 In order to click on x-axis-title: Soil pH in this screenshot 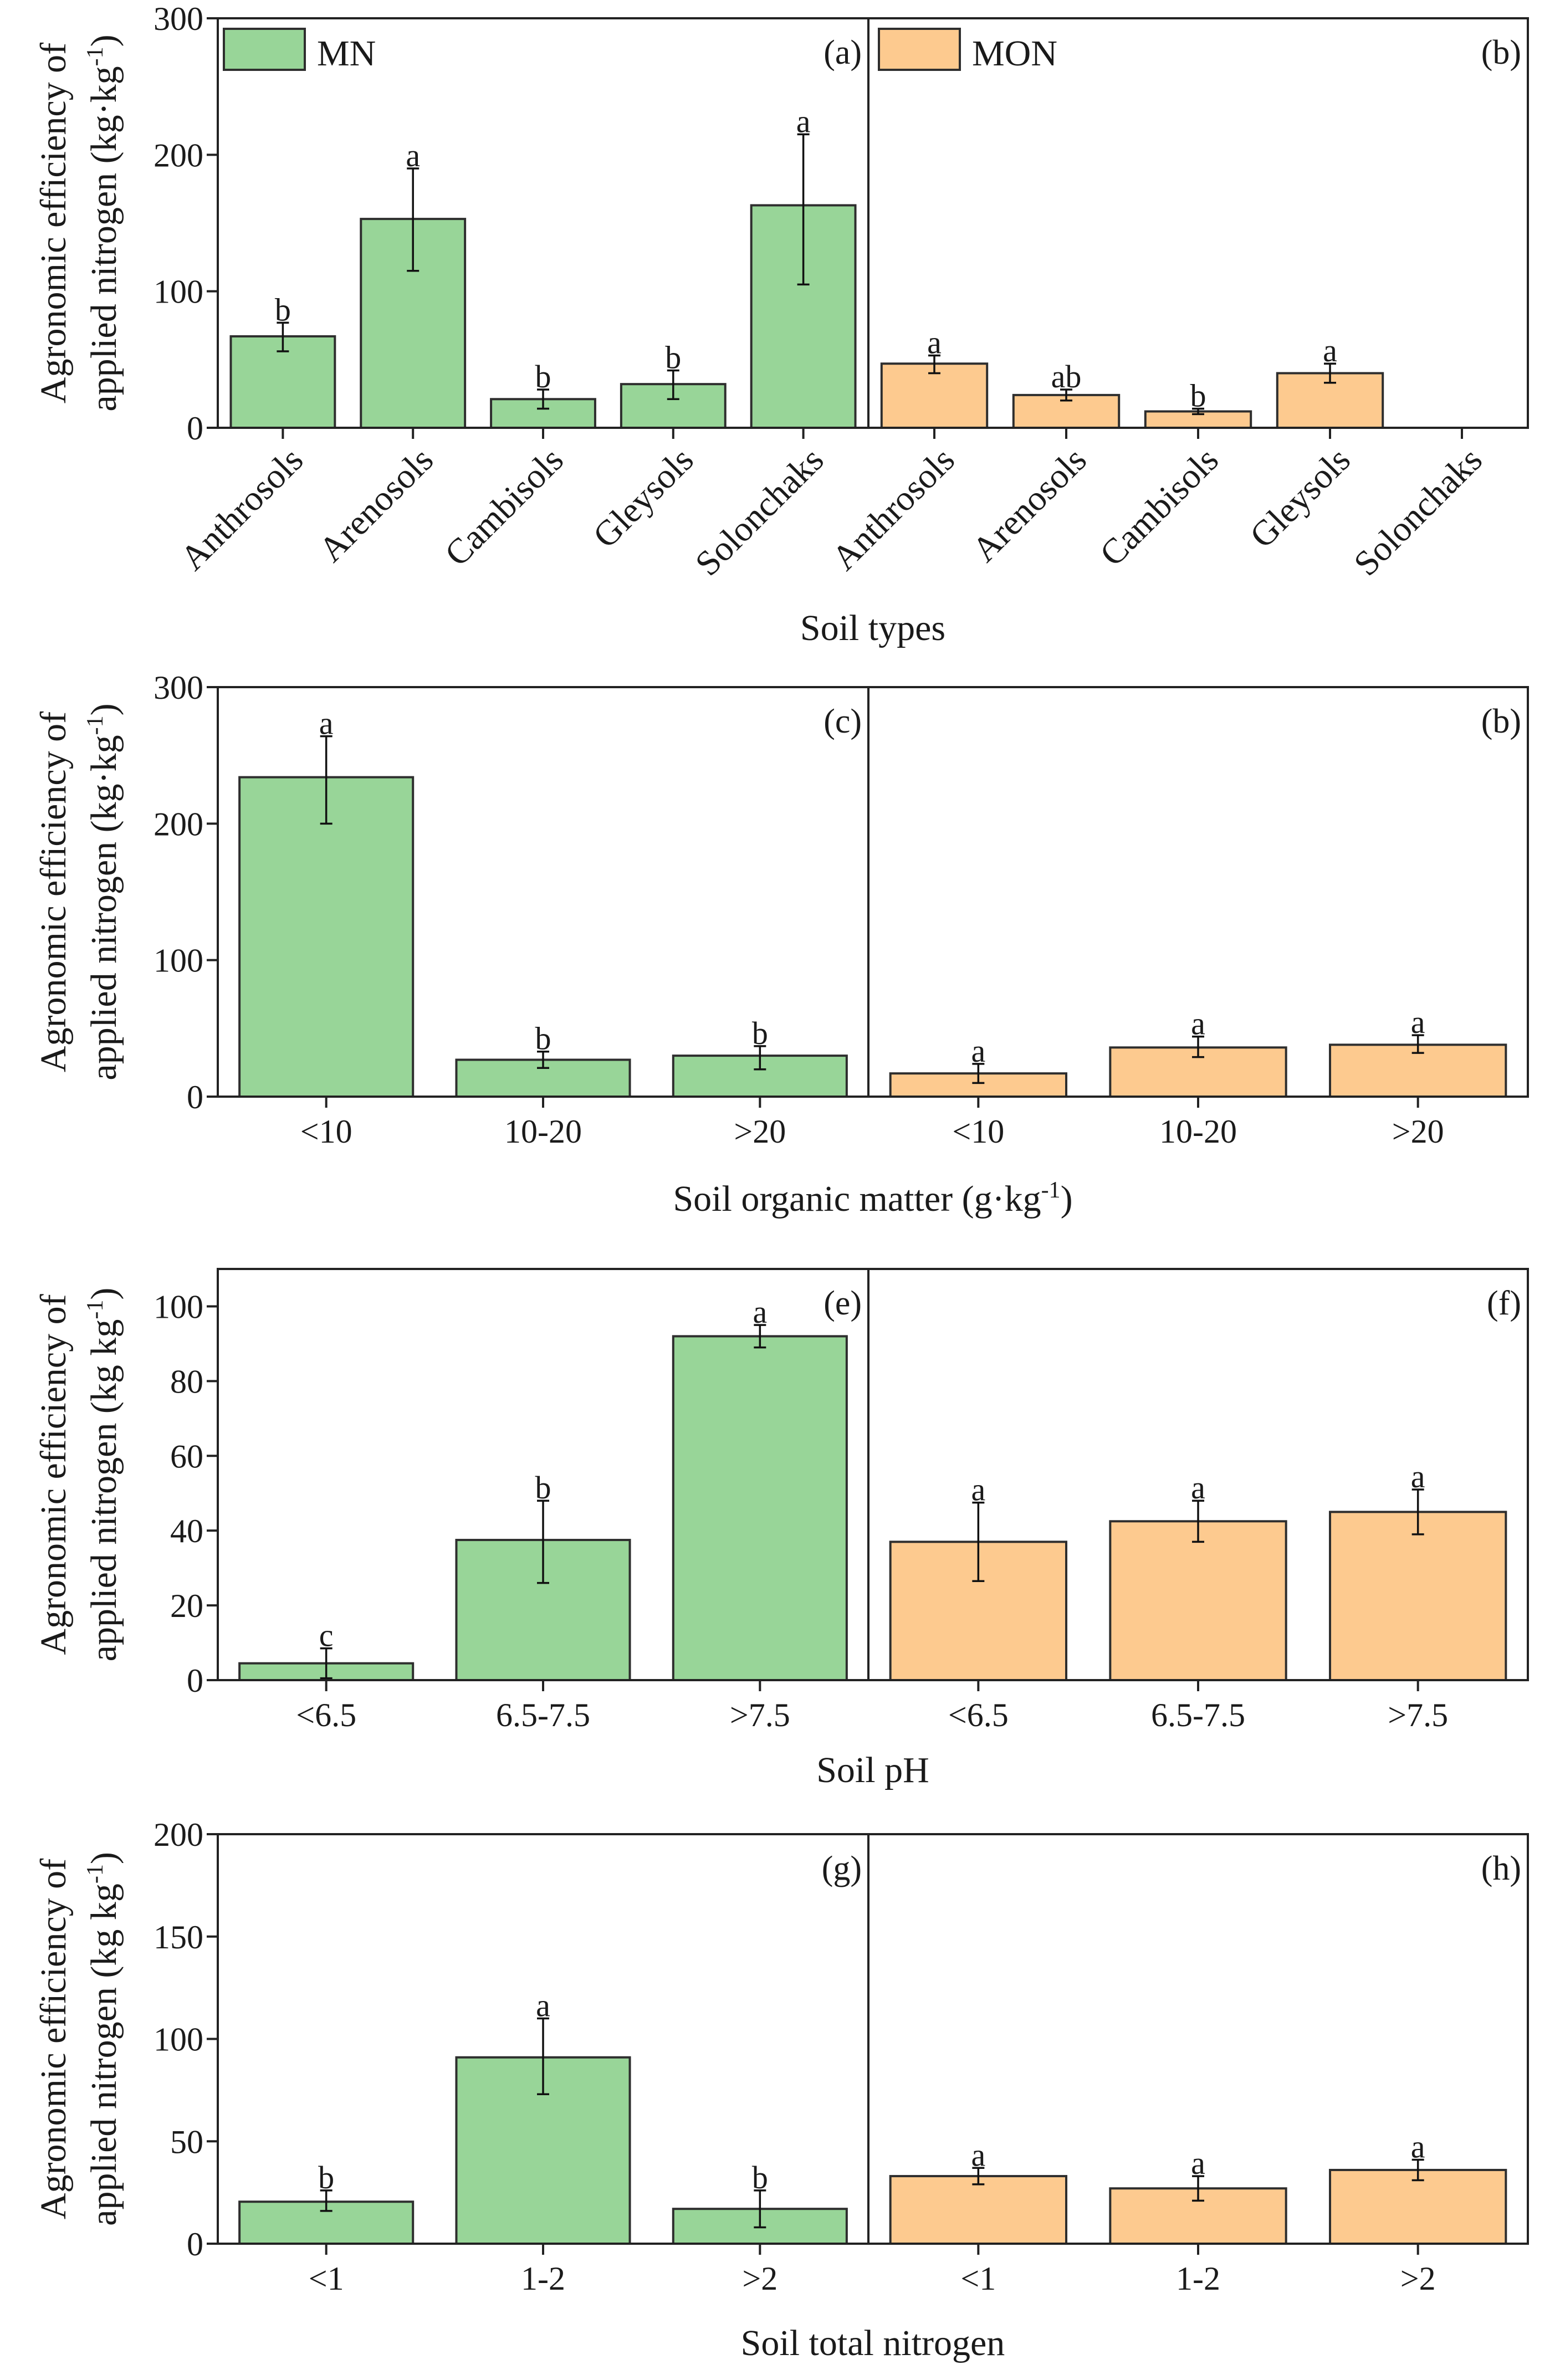, I will do `click(873, 1770)`.